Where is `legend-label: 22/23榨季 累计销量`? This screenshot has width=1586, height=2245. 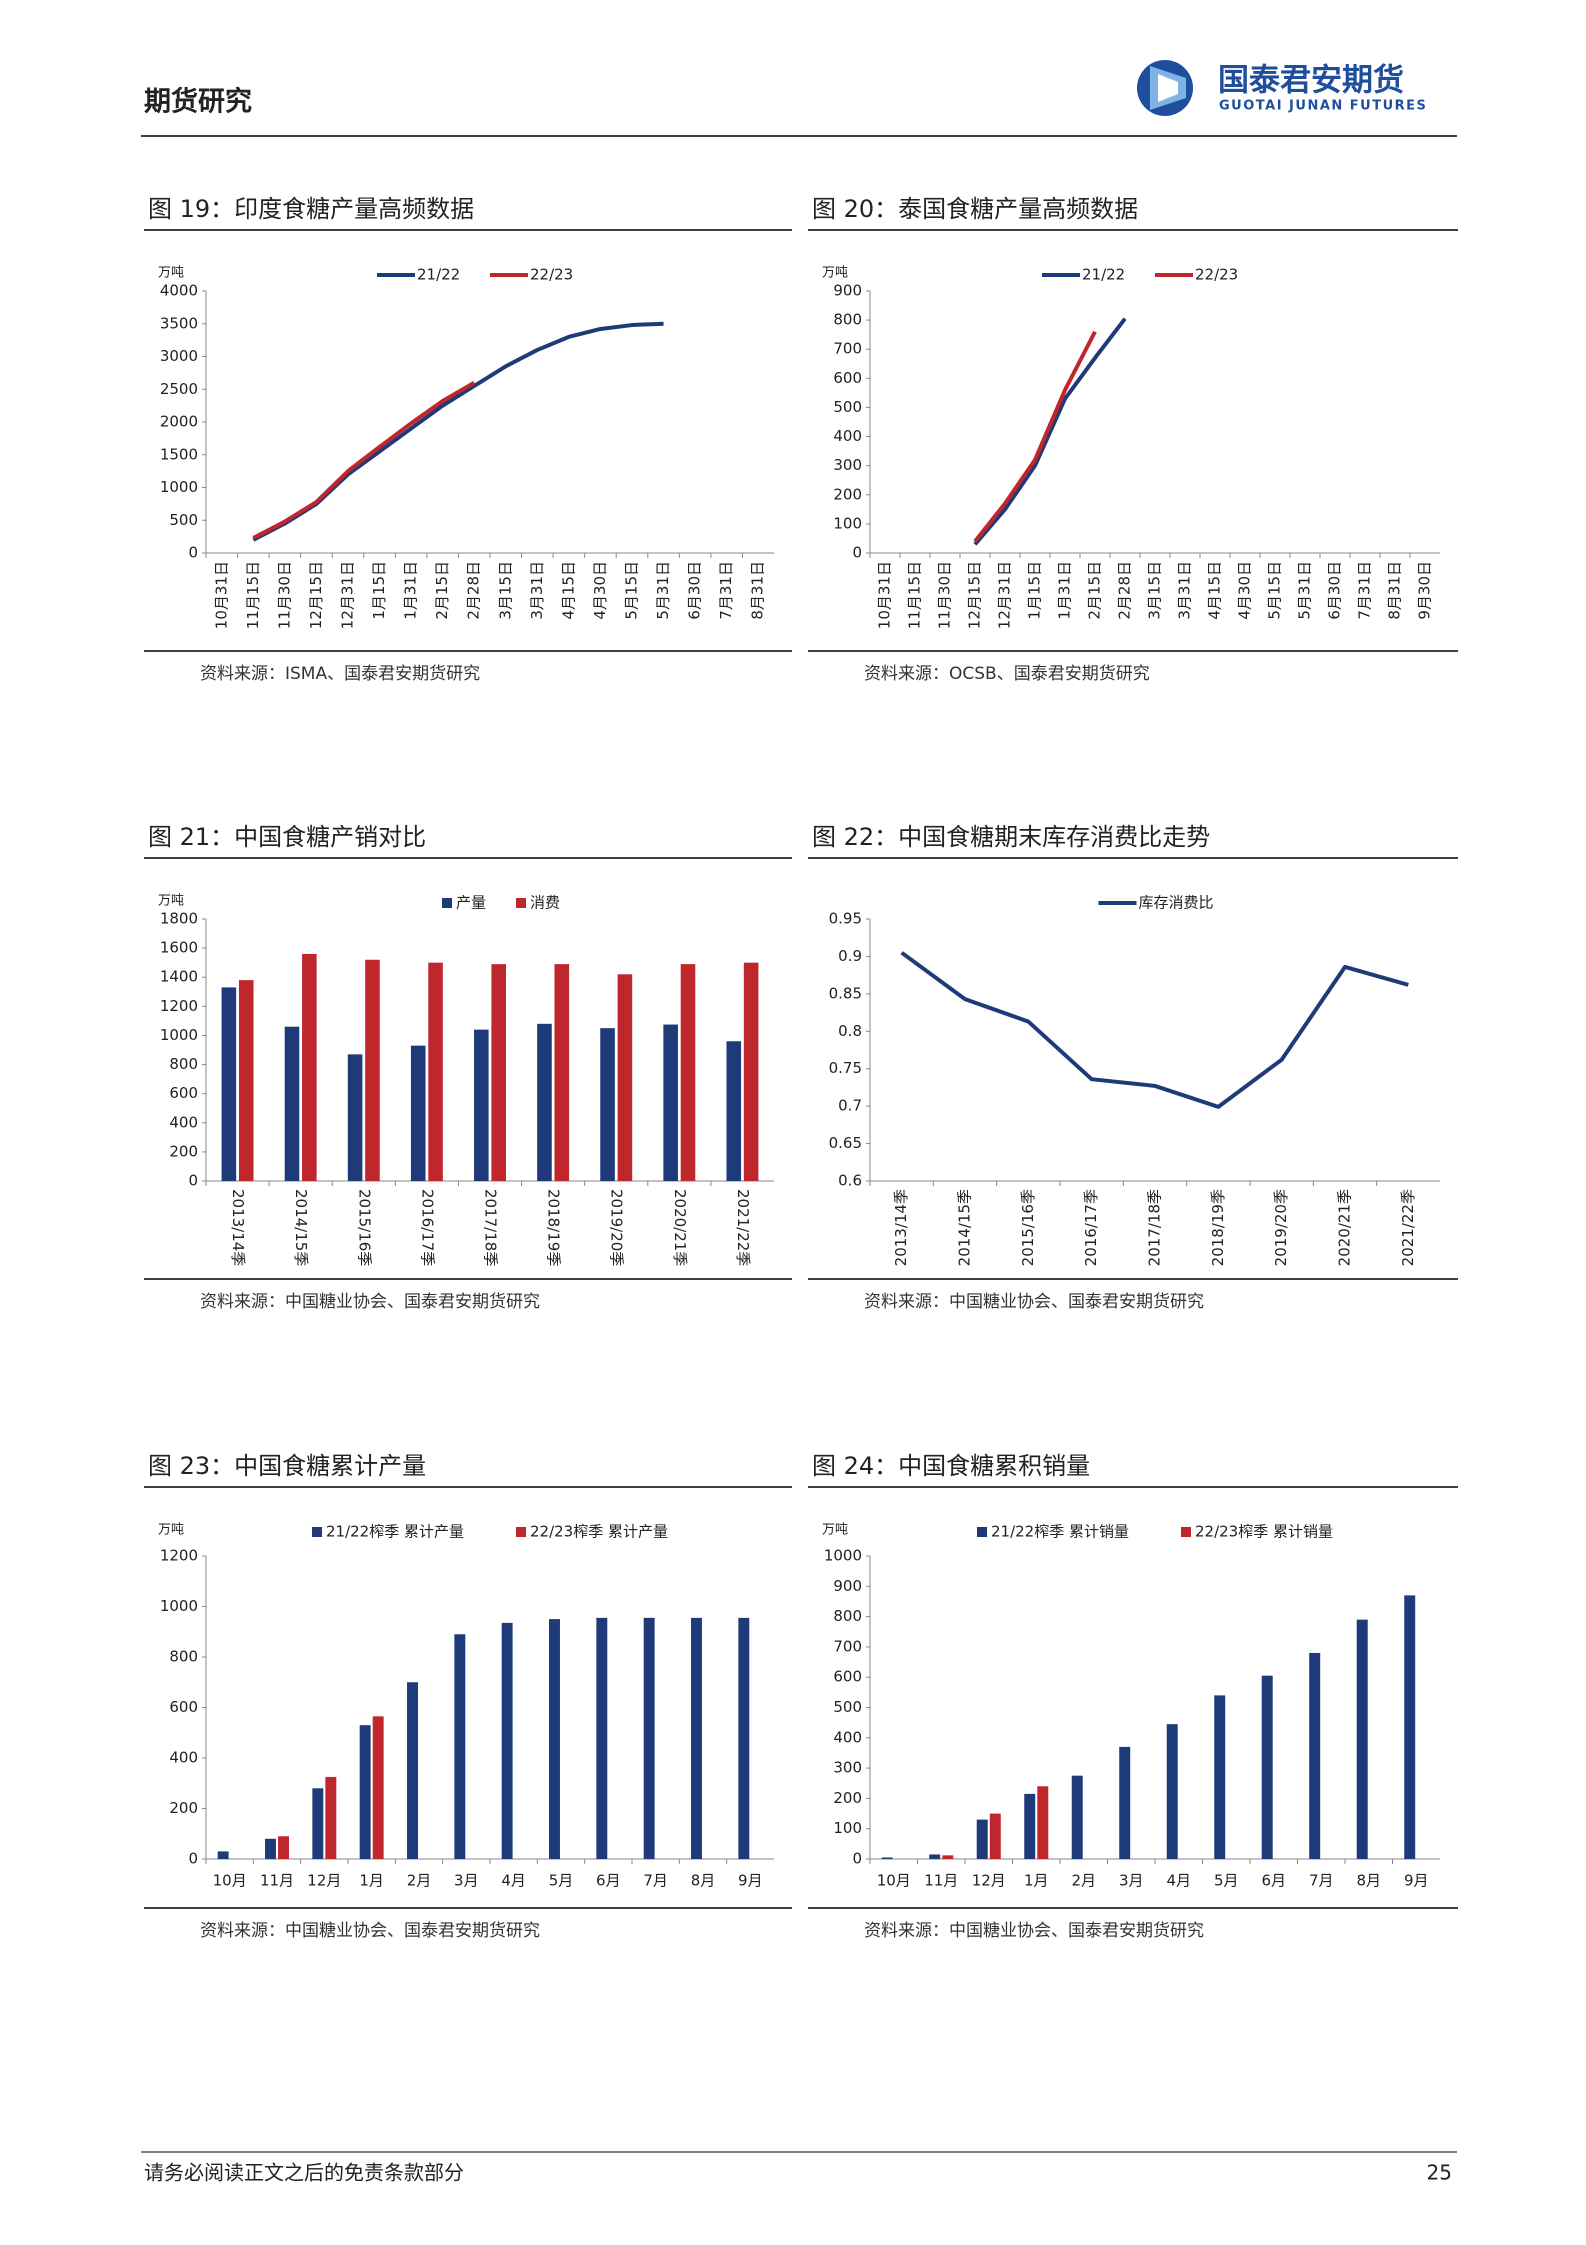 legend-label: 22/23榨季 累计销量 is located at coordinates (1264, 1532).